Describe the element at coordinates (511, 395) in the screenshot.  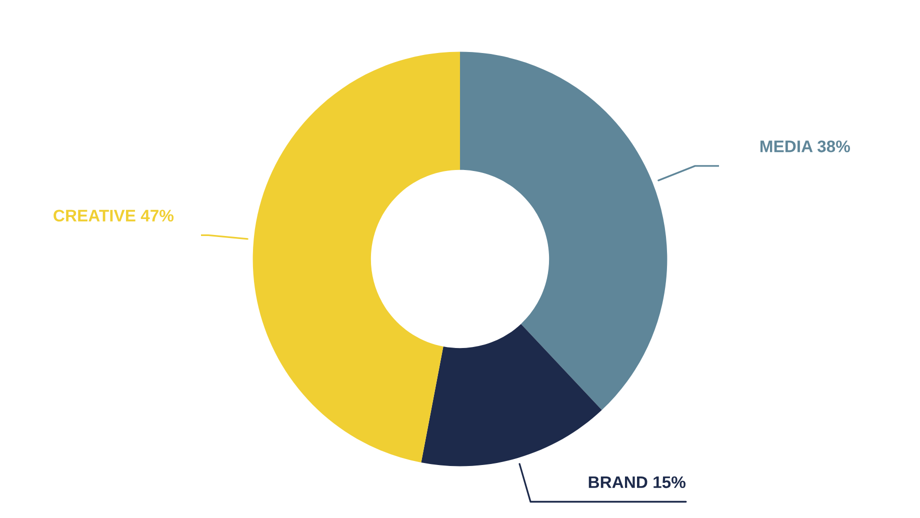
I see `donut-slice` at that location.